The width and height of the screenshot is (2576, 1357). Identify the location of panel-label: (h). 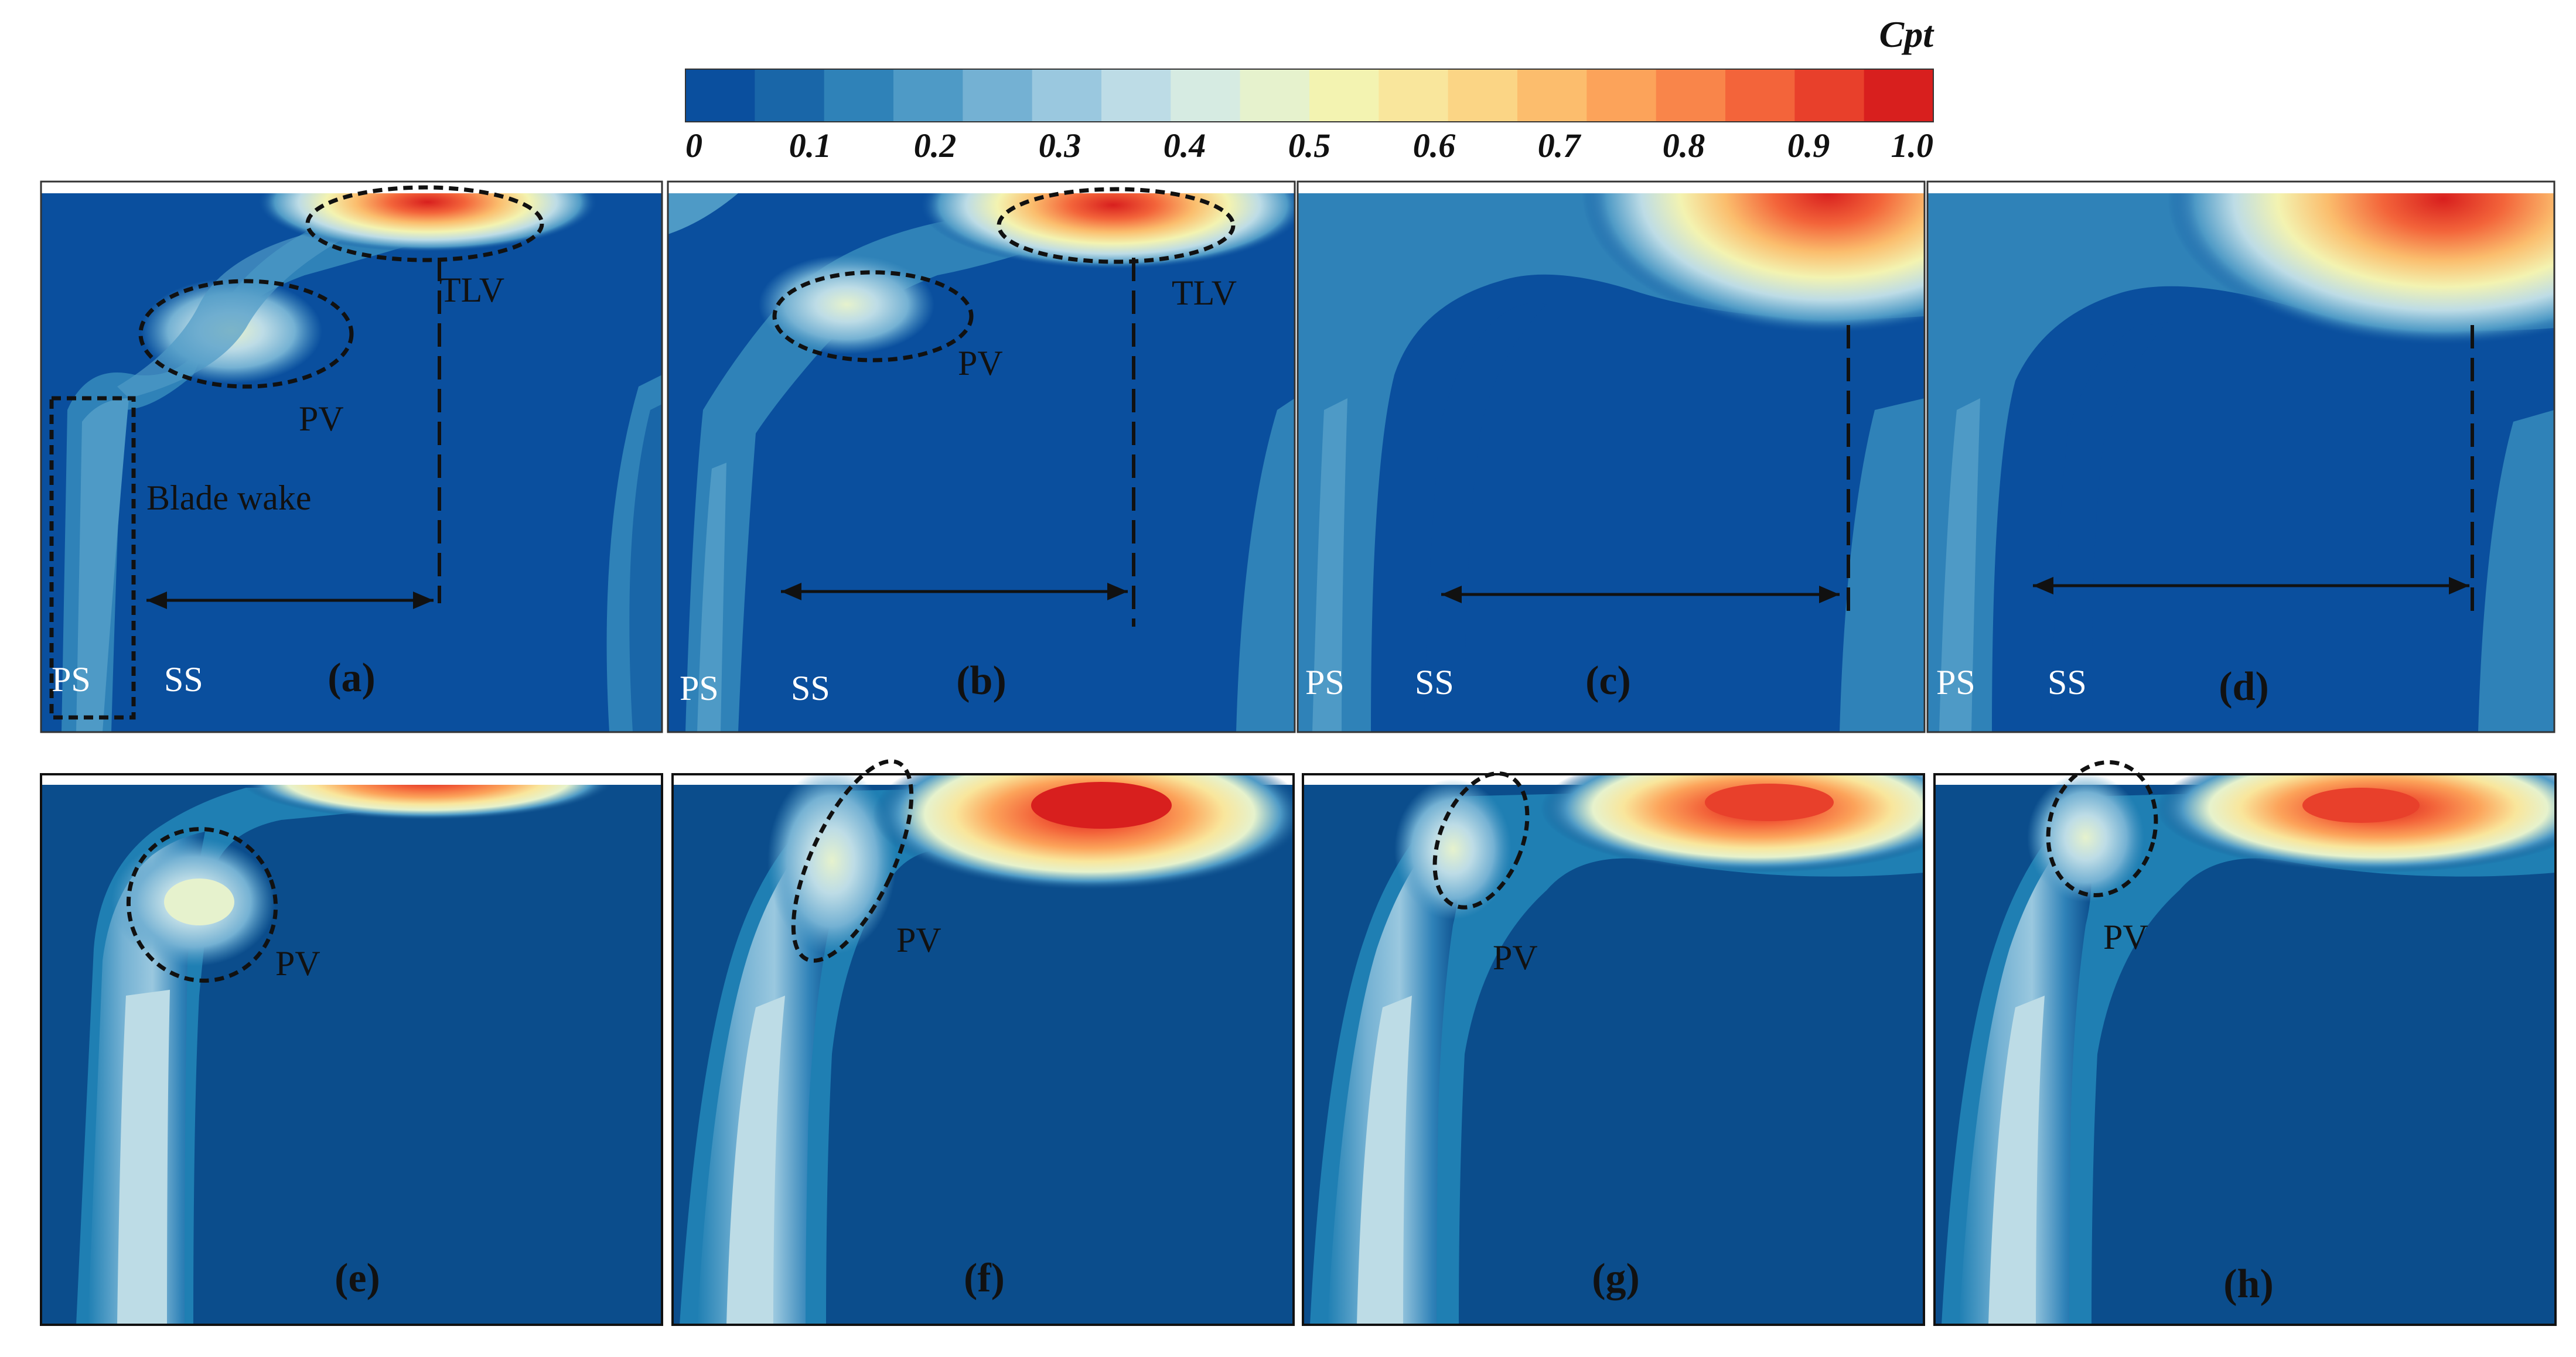
(2248, 1284).